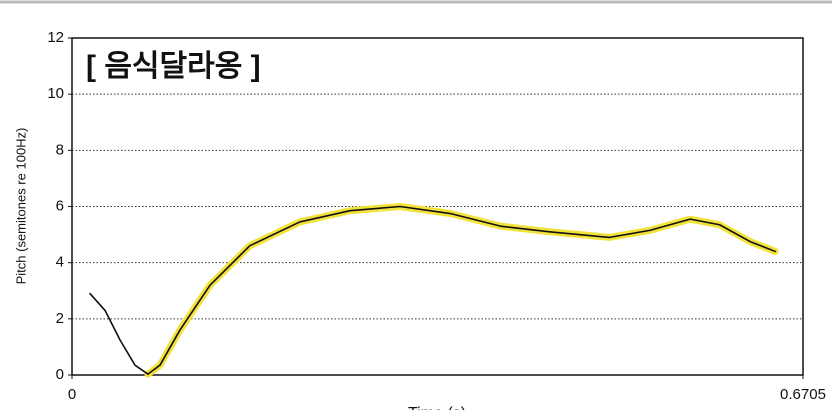 This screenshot has width=832, height=410. What do you see at coordinates (437, 407) in the screenshot?
I see `x-axis-label: Time (s)` at bounding box center [437, 407].